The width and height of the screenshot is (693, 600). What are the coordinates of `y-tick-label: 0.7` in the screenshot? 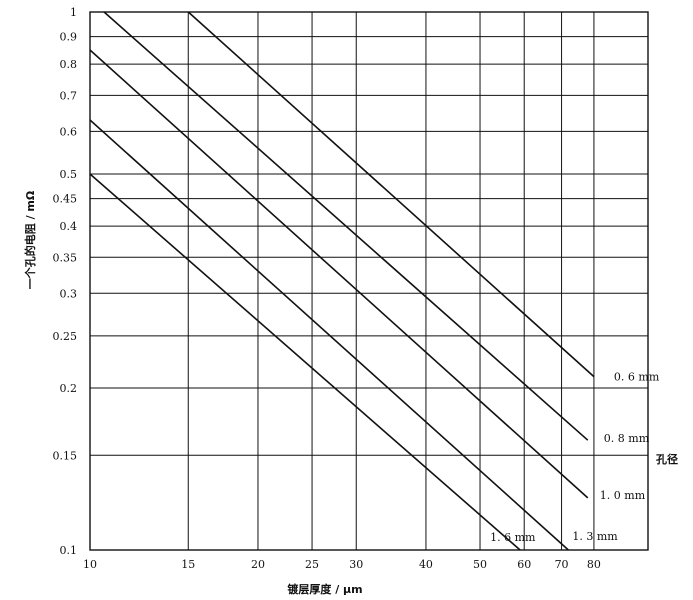 It's located at (69, 95).